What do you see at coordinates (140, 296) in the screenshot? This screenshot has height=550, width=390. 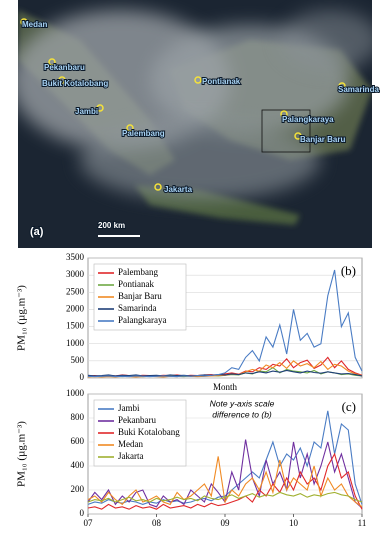 I see `legend-label: Banjar Baru` at bounding box center [140, 296].